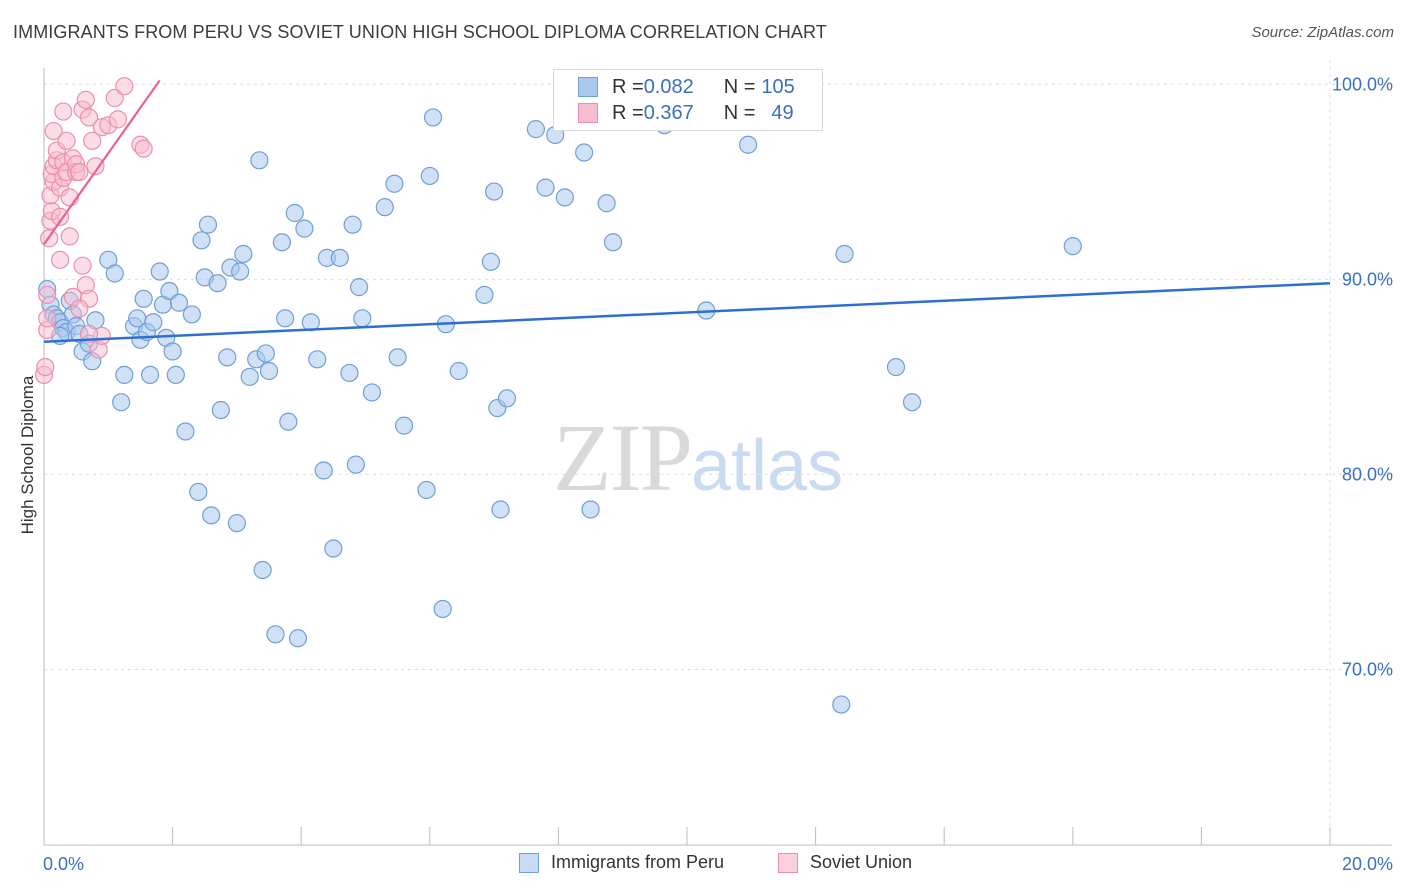 Image resolution: width=1406 pixels, height=892 pixels. Describe the element at coordinates (778, 86) in the screenshot. I see `legend-n-value: 105` at that location.